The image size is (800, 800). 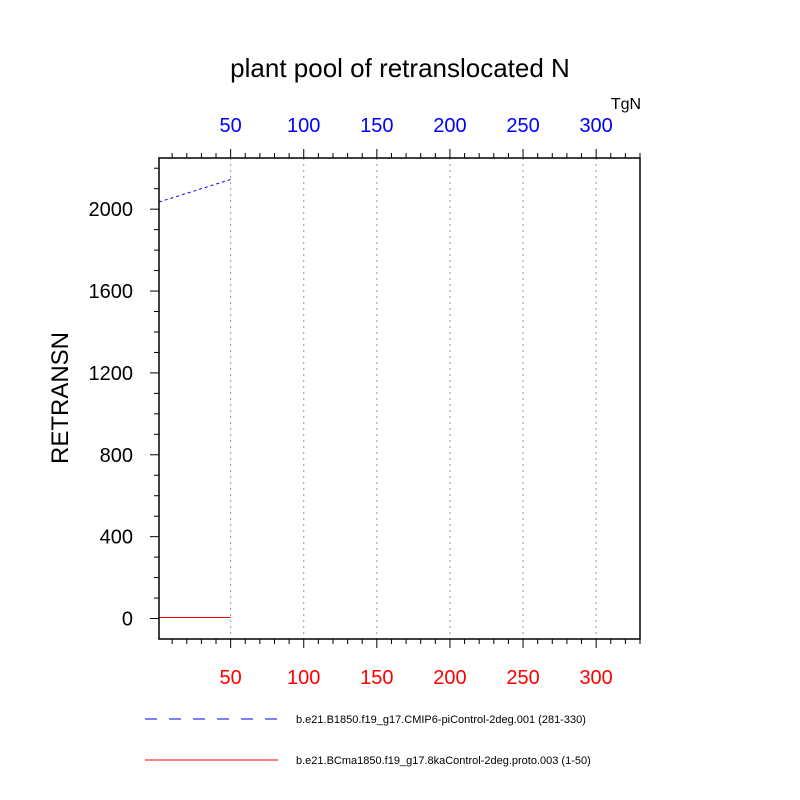 I want to click on y-tick-label: 1600, so click(x=111, y=292).